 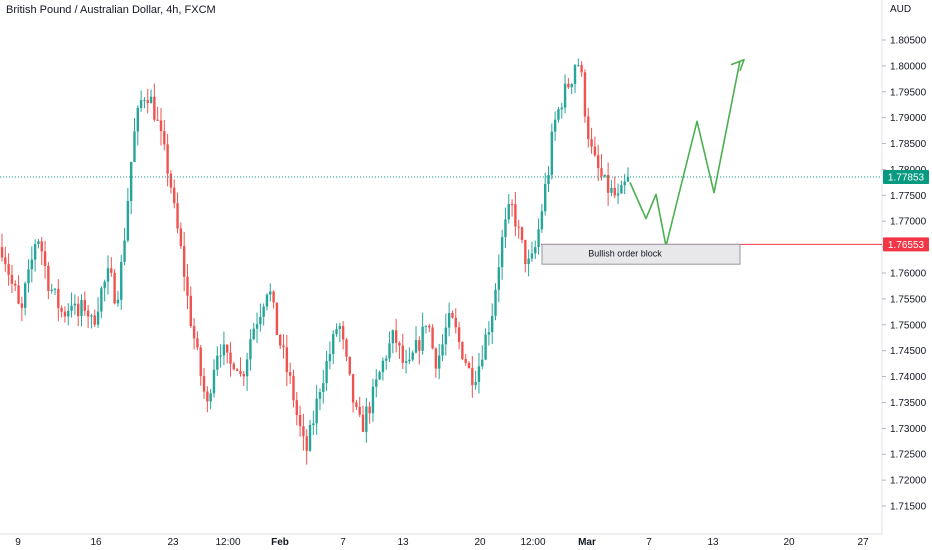 I want to click on time-axis: 9 16 23 12:00 Feb 7 13 20 12:00 Mar 7 13 20 27, so click(x=441, y=540).